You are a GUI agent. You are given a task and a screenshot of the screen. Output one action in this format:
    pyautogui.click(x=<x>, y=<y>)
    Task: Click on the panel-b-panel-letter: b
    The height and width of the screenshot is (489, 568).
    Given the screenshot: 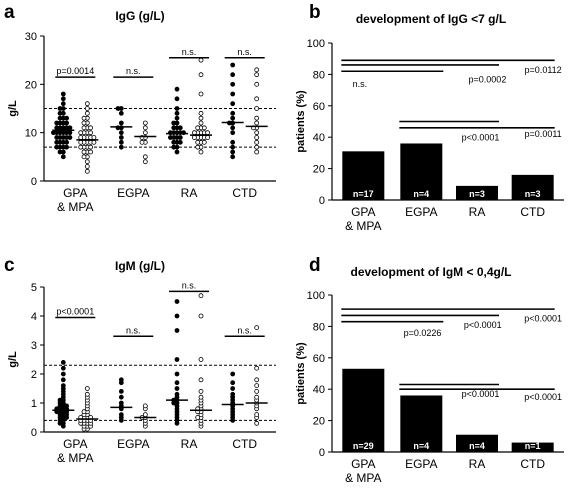 What is the action you would take?
    pyautogui.click(x=315, y=12)
    